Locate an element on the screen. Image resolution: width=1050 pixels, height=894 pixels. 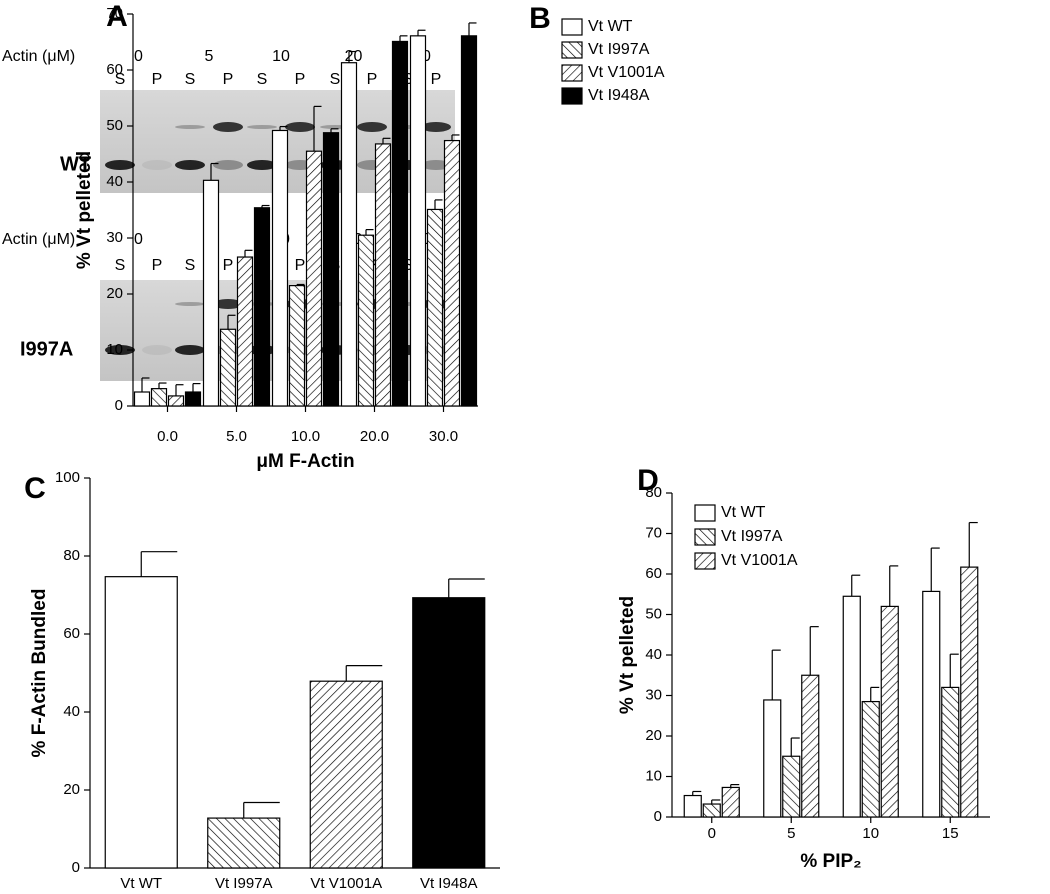
y-tick-label: 80 is located at coordinates (71, 555).